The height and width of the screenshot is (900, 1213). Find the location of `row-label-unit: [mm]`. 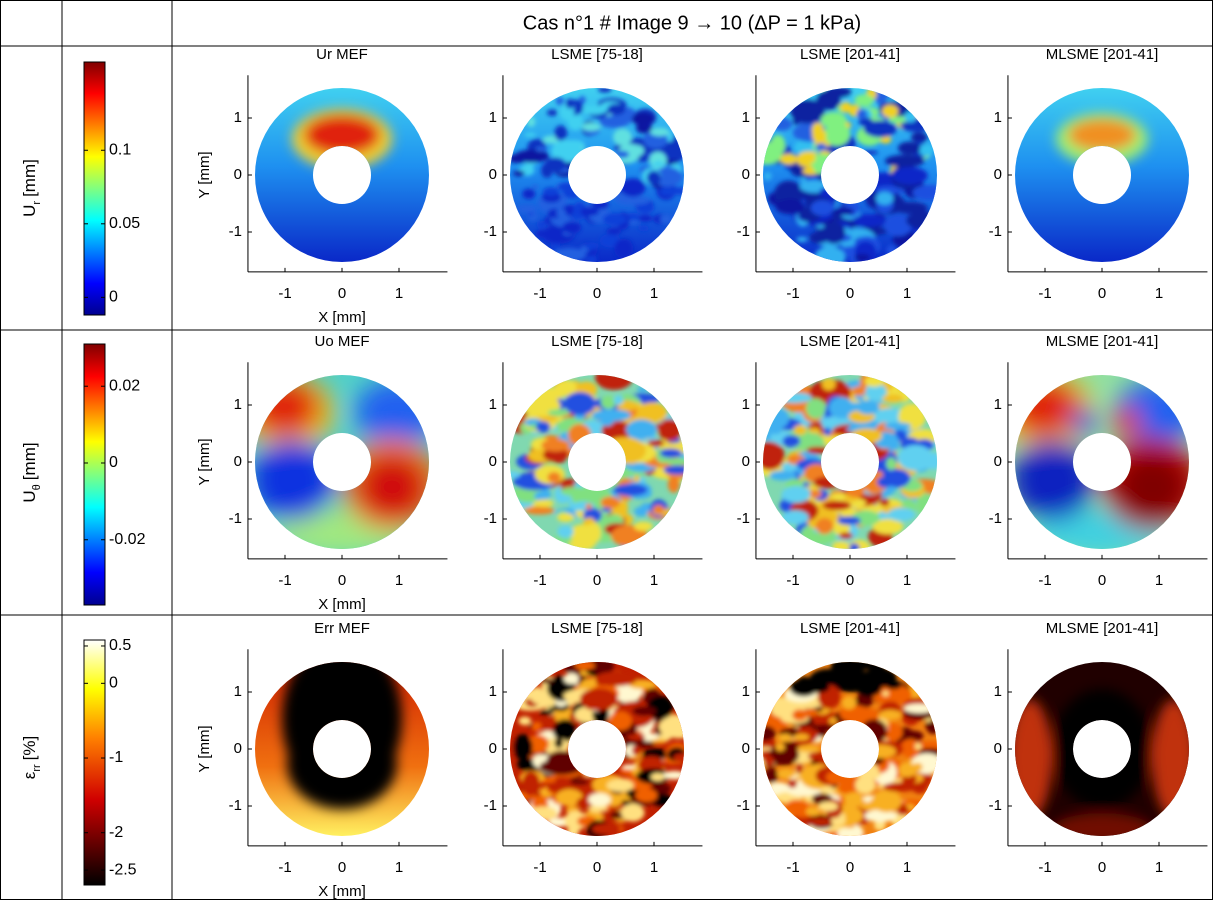

row-label-unit: [mm] is located at coordinates (29, 461).